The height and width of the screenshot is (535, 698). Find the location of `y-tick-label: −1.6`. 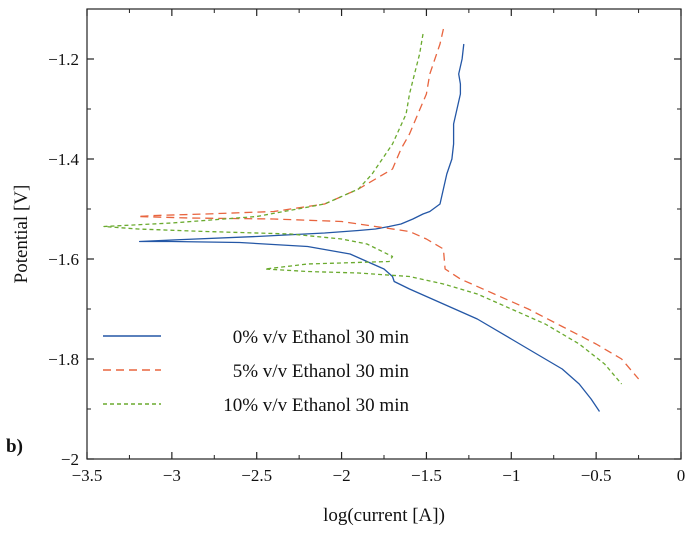

y-tick-label: −1.6 is located at coordinates (63, 259).